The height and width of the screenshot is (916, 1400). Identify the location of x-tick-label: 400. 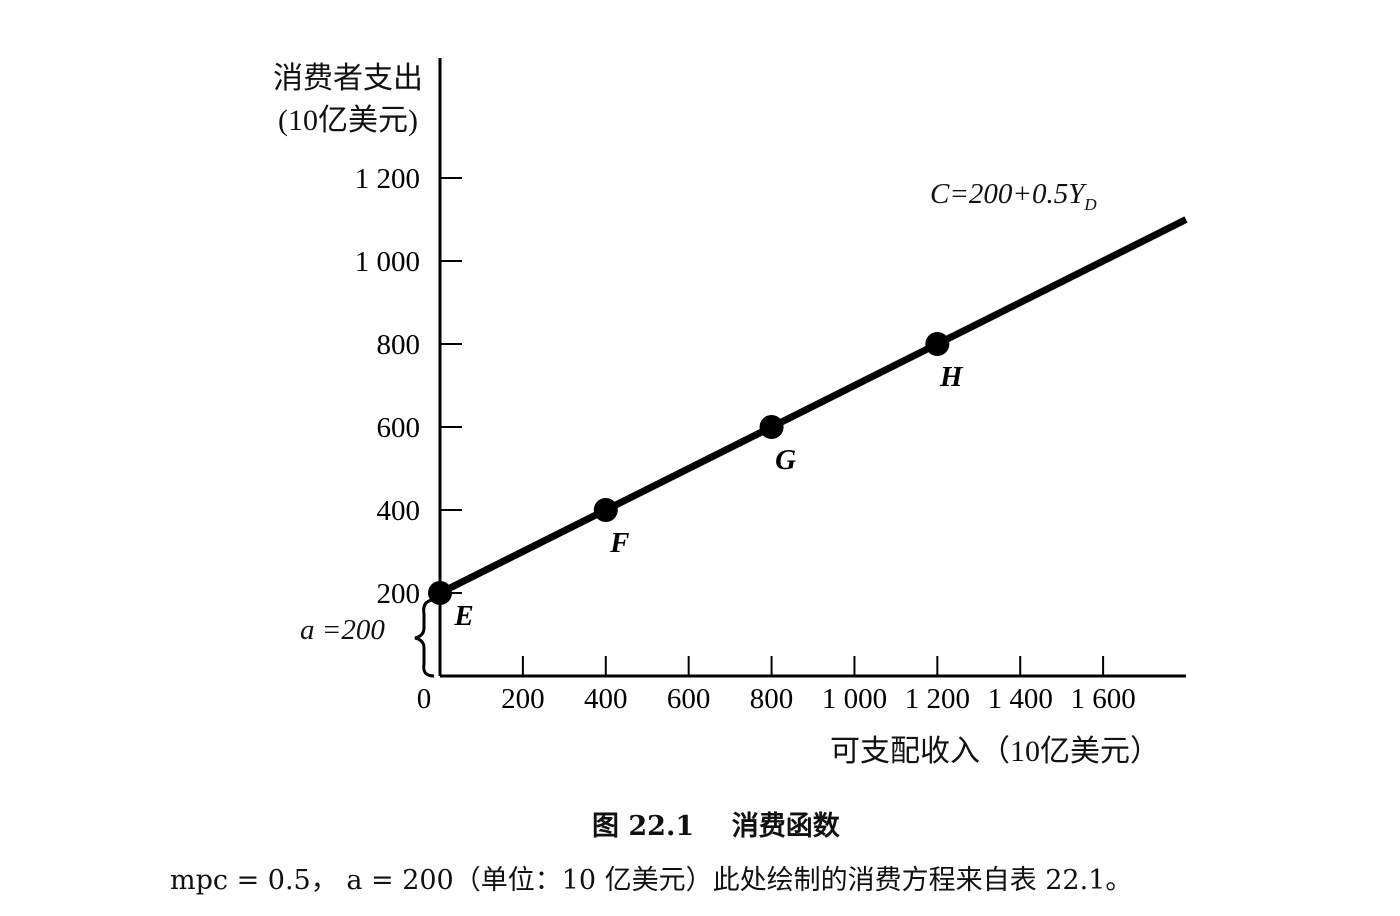
(606, 699).